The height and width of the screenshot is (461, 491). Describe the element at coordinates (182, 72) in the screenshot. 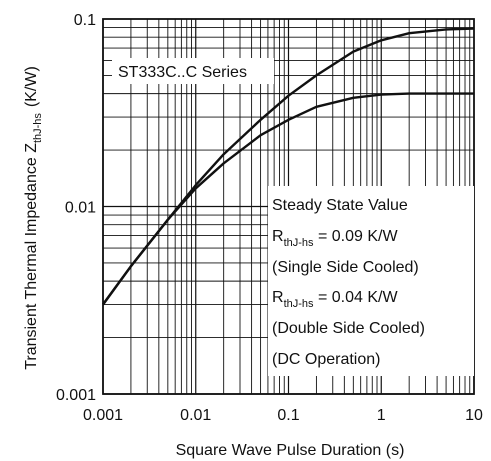

I see `series-label: ST333C..C Series` at that location.